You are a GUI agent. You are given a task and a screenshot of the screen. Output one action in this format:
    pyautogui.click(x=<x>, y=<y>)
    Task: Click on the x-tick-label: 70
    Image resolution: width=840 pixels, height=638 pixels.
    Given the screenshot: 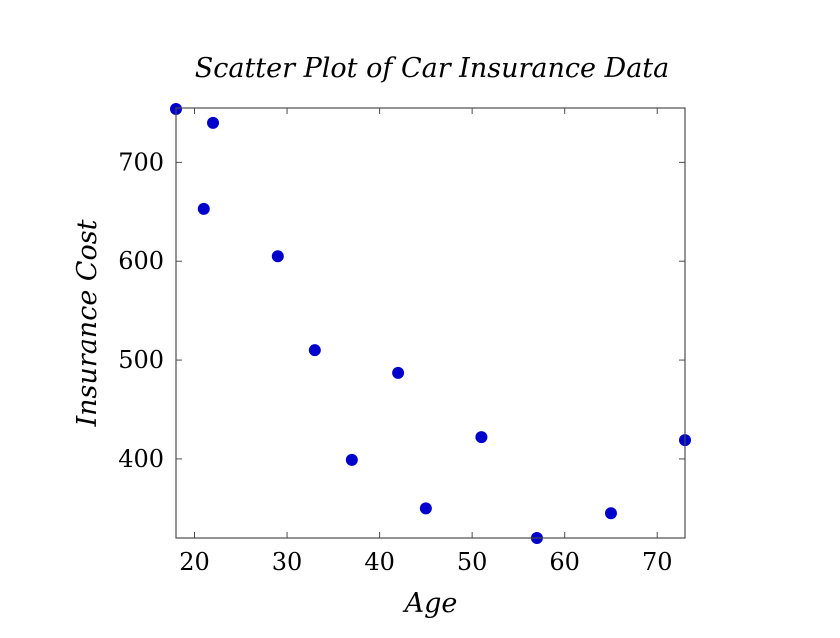 What is the action you would take?
    pyautogui.click(x=657, y=562)
    